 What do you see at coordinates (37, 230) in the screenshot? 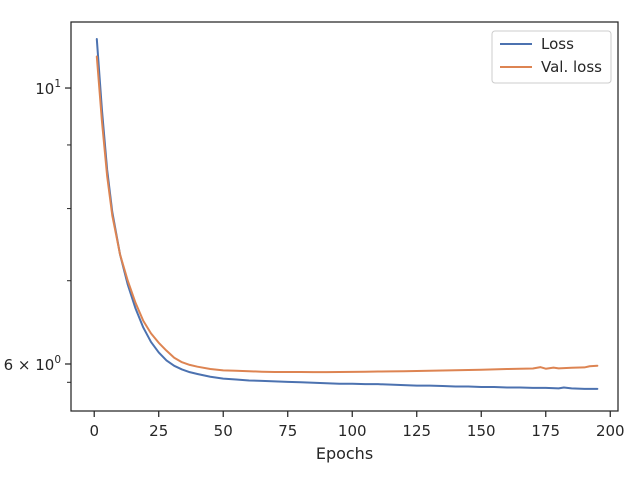
I see `y-axis: 101 6 × 100` at bounding box center [37, 230].